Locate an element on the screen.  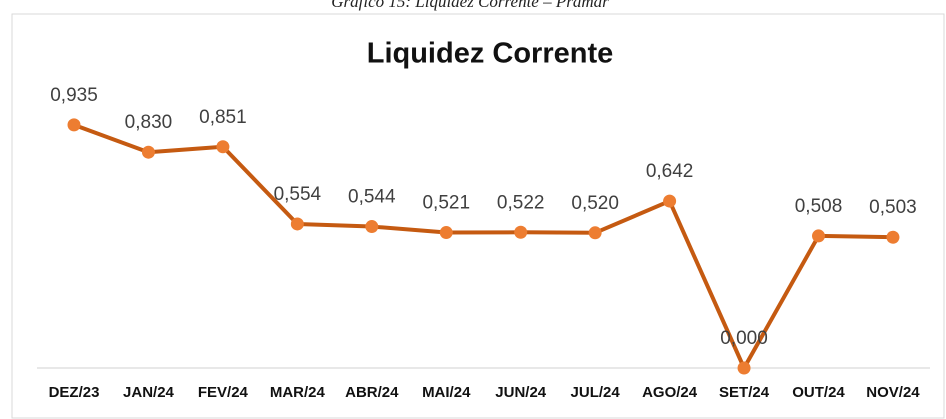
x-tick-label: FEV/24 is located at coordinates (223, 392).